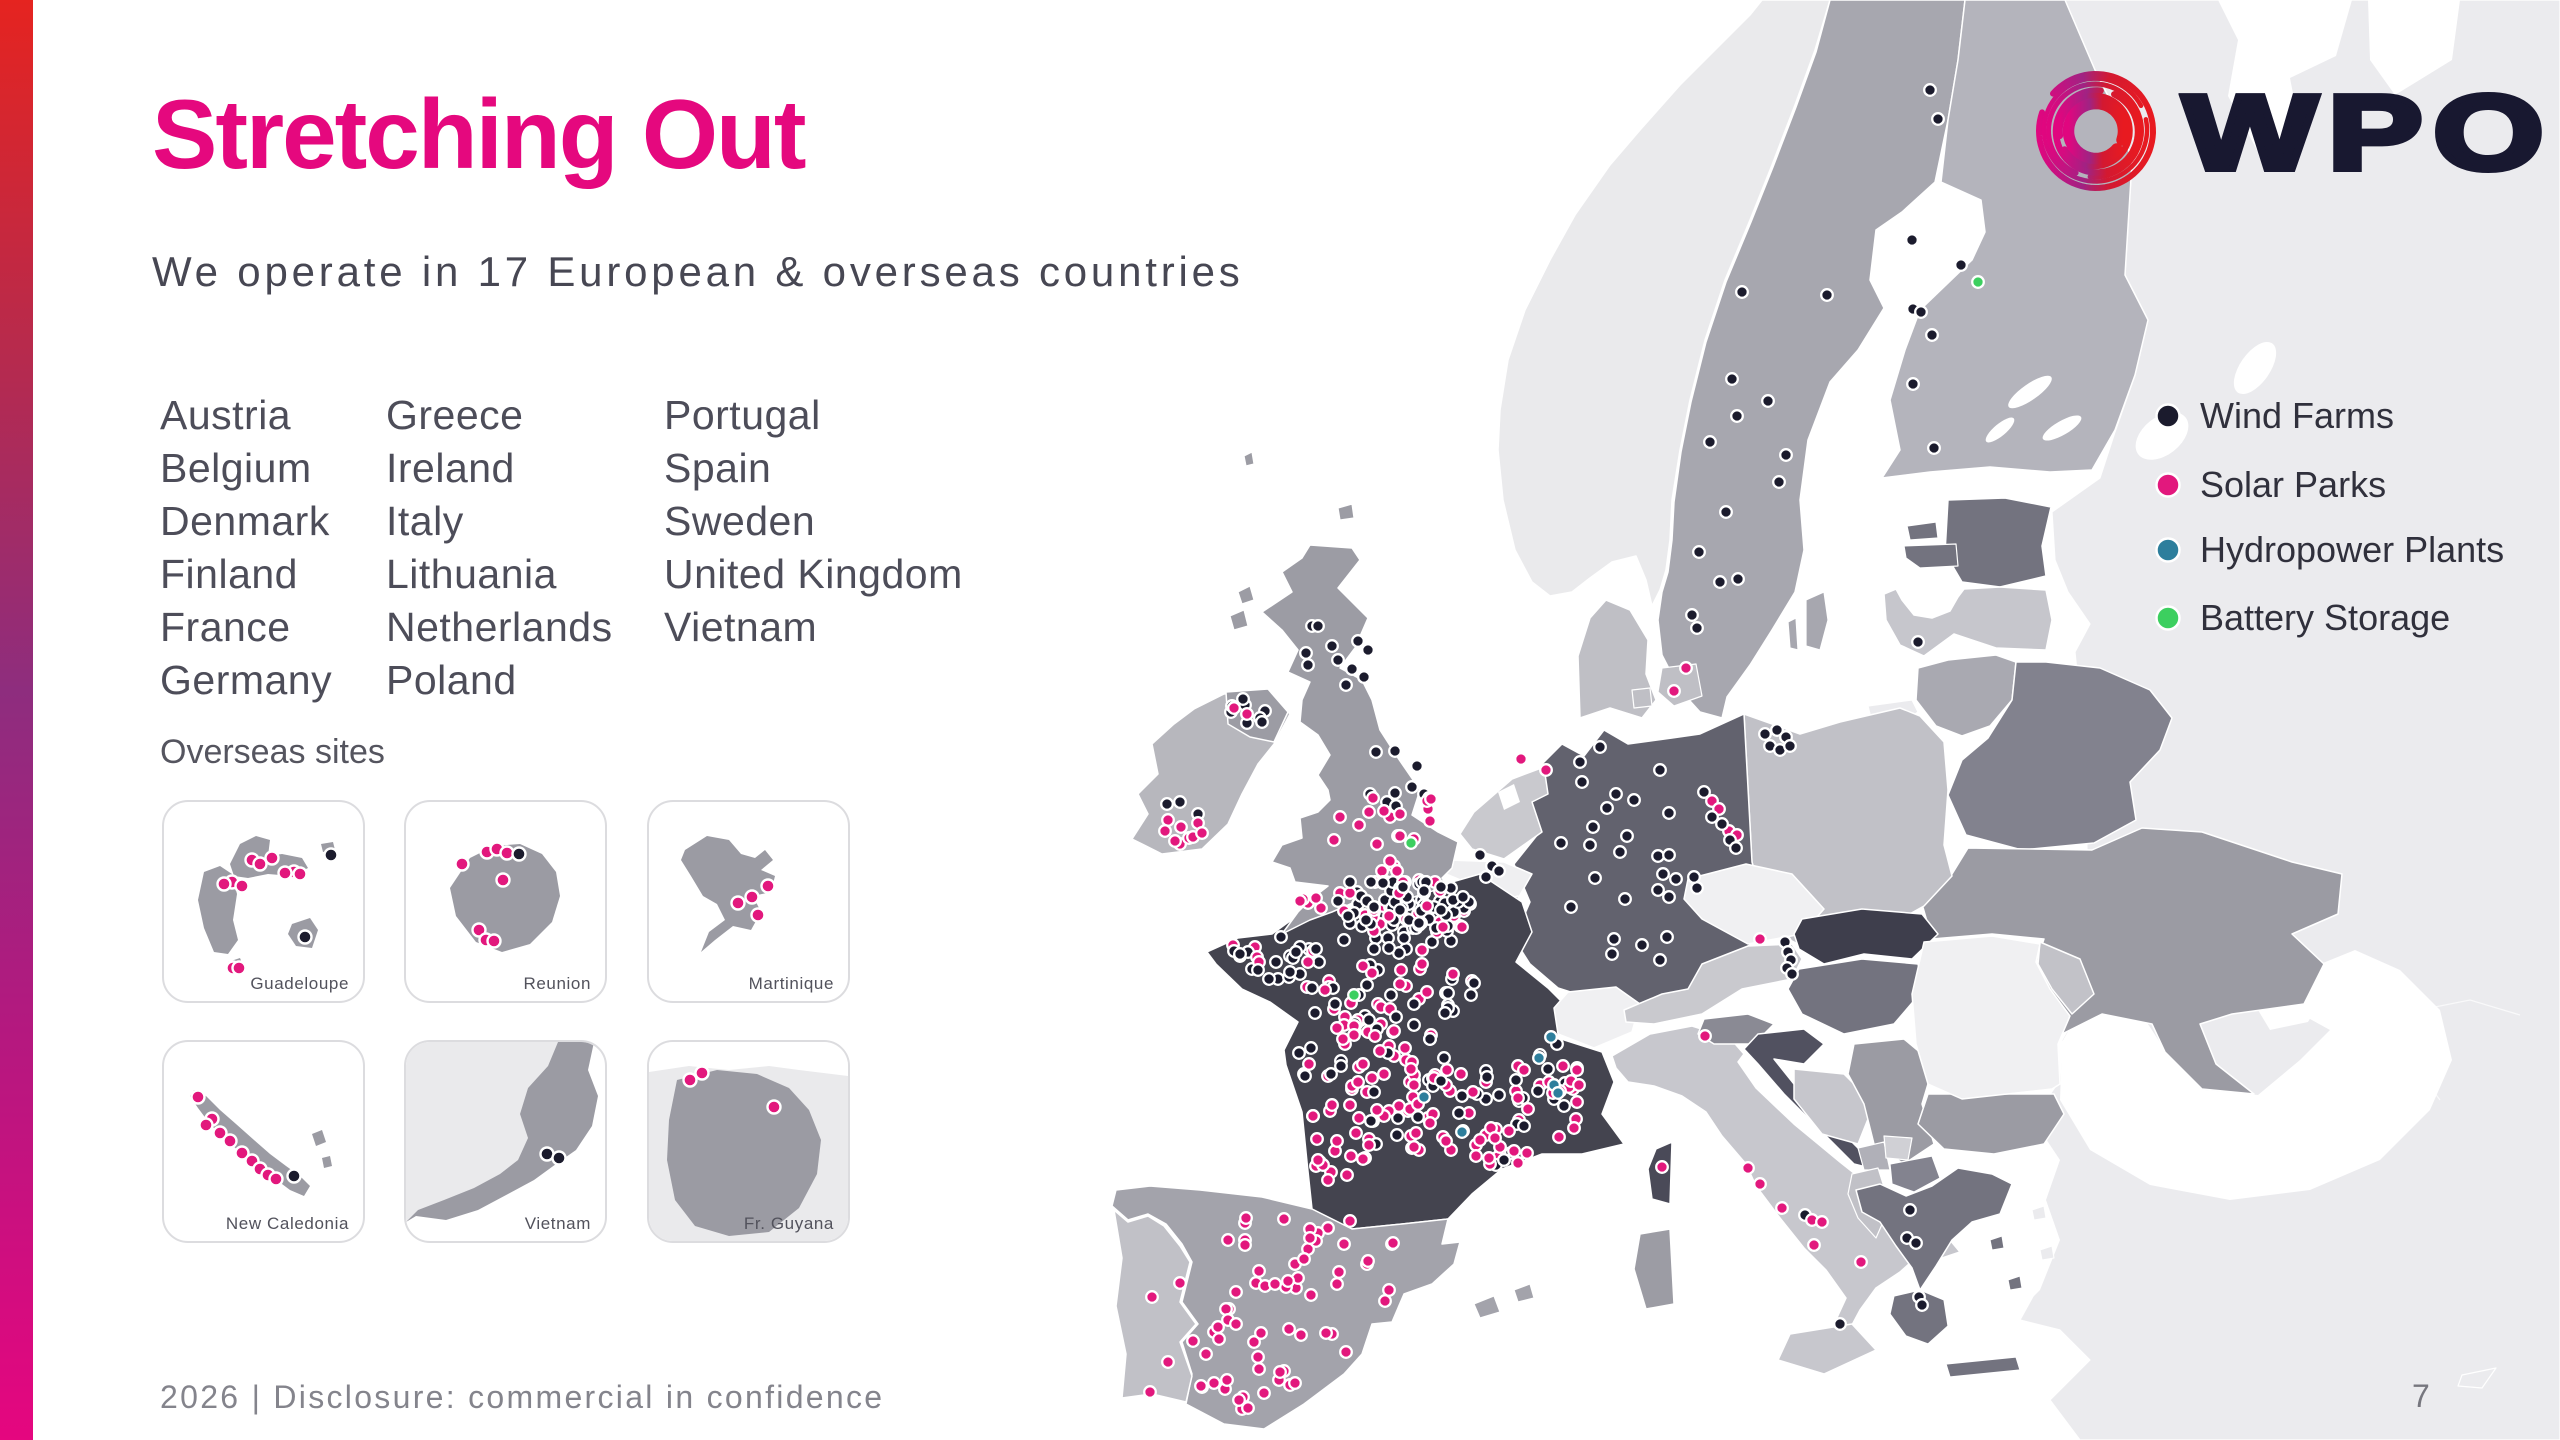 The height and width of the screenshot is (1440, 2560). I want to click on svg-text: Battery Storage, so click(2325, 617).